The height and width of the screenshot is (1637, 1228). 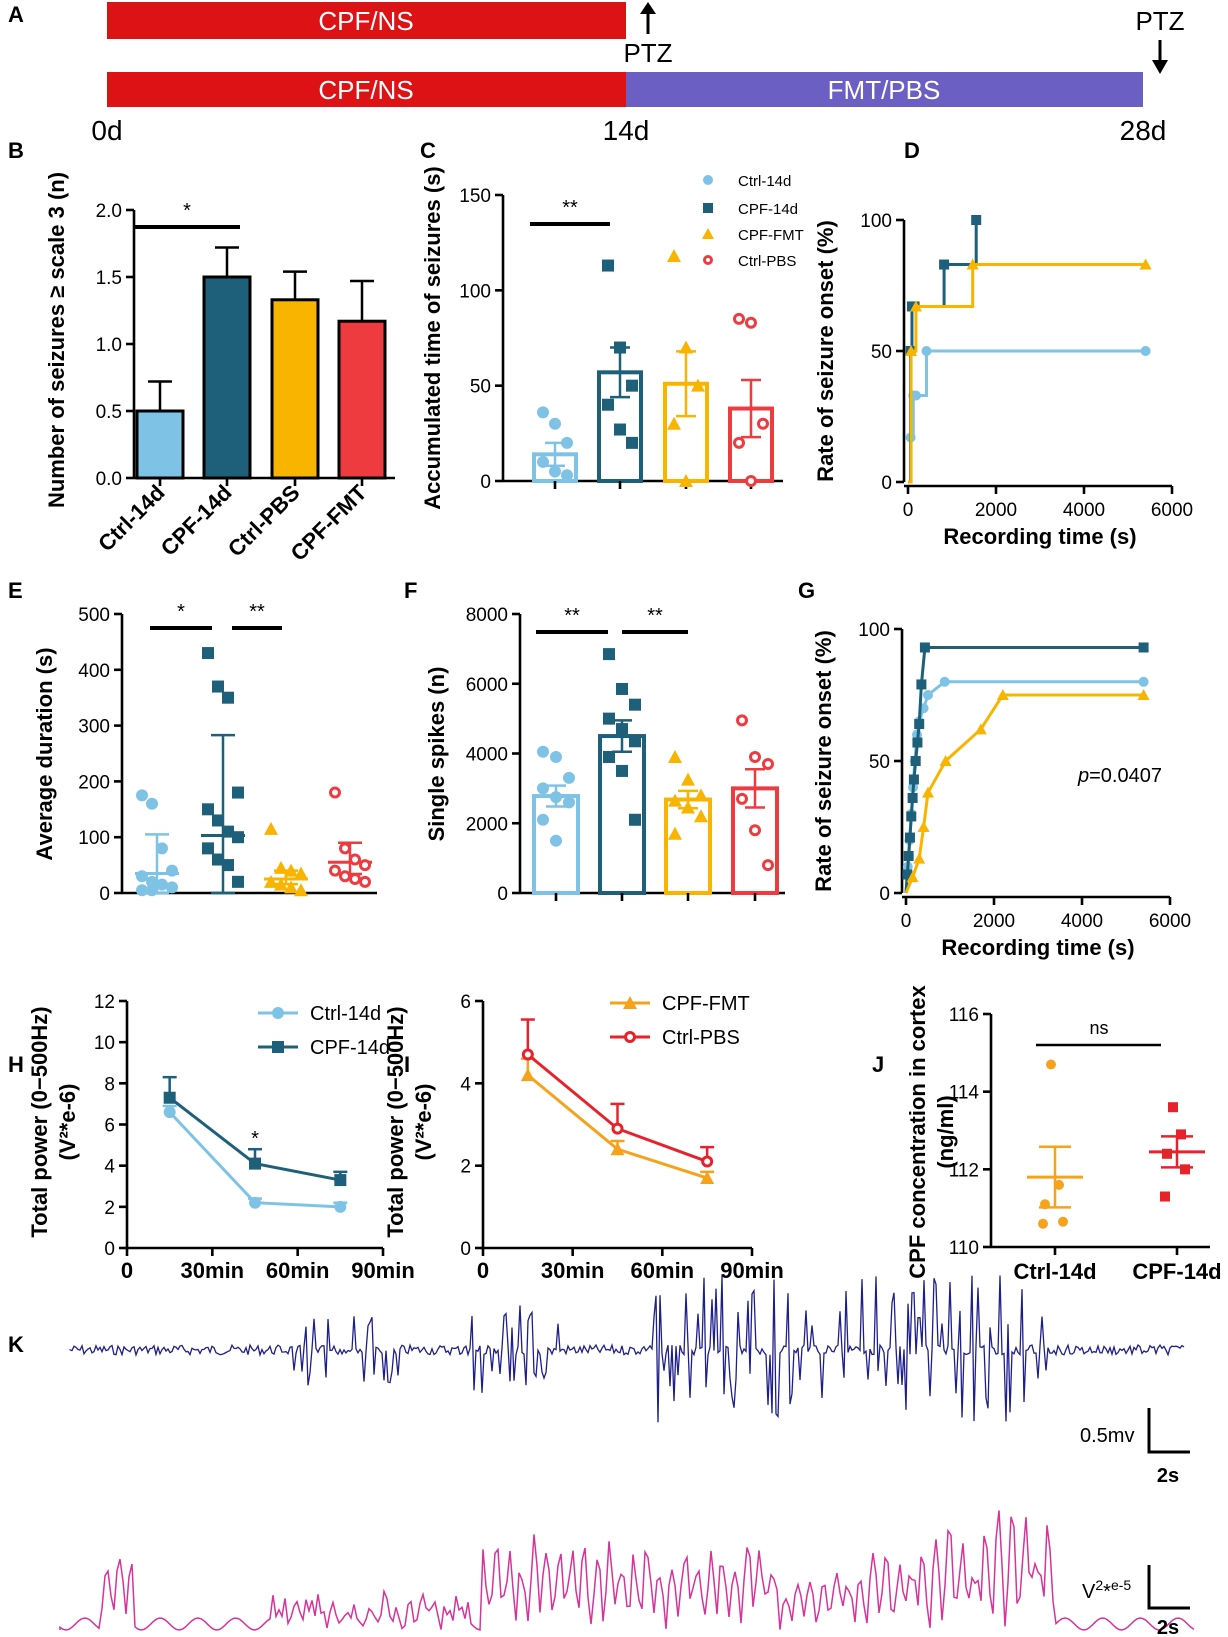 What do you see at coordinates (825, 351) in the screenshot?
I see `y-axis-label: Rate of seizure onset (%)` at bounding box center [825, 351].